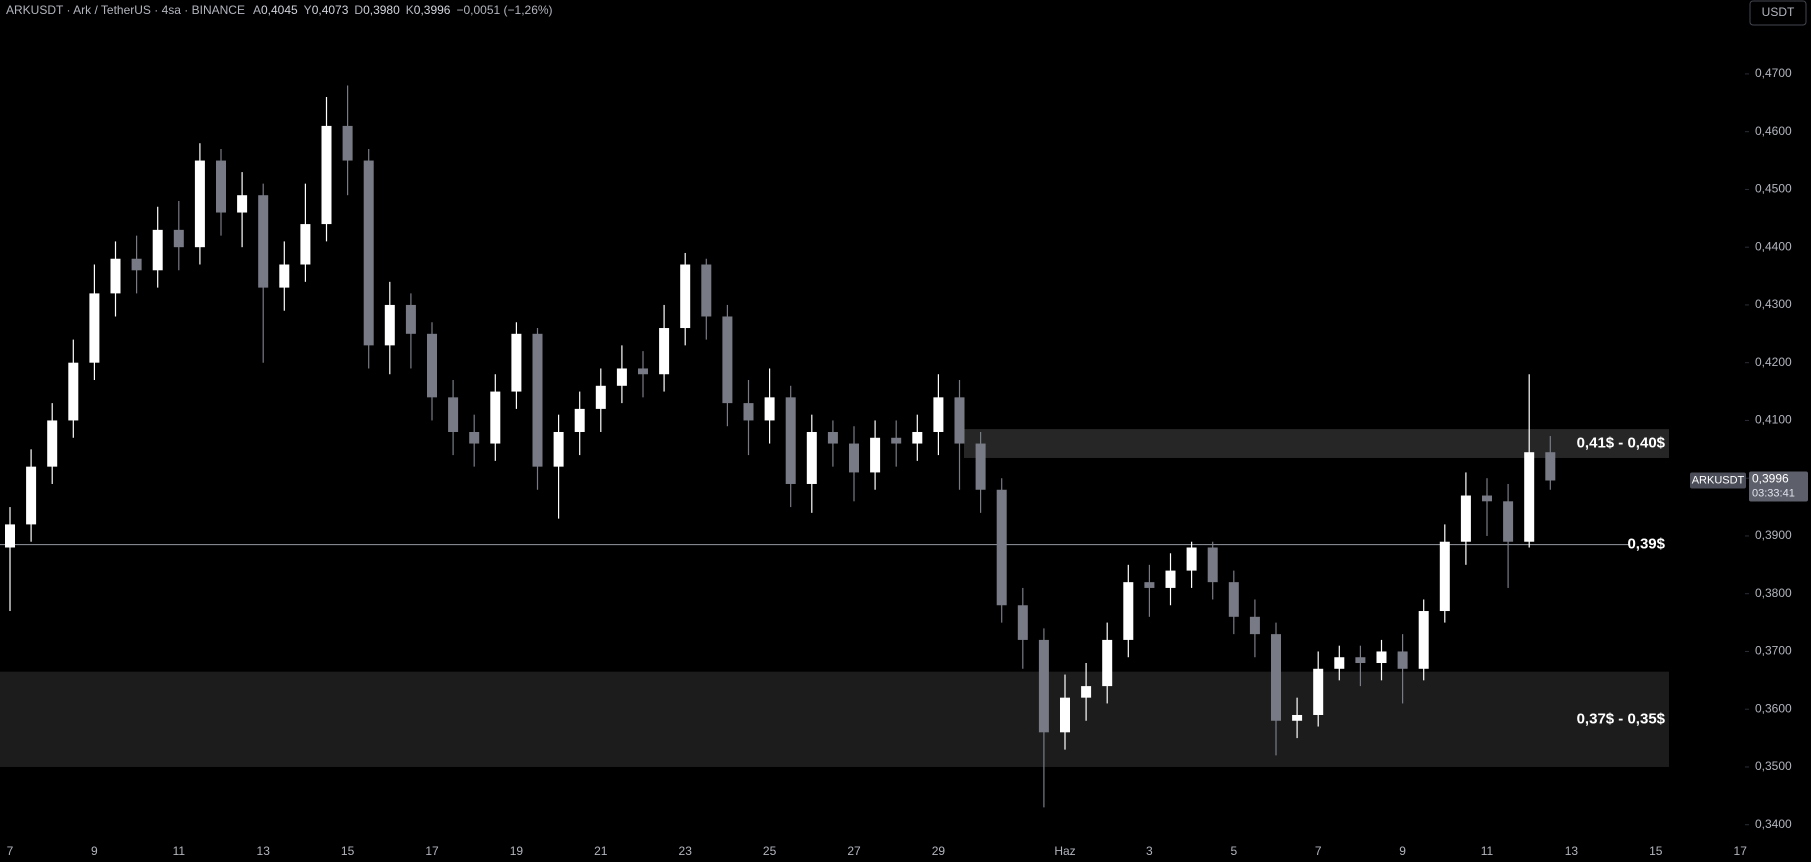 This screenshot has height=862, width=1811. What do you see at coordinates (1773, 493) in the screenshot?
I see `countdown: 03:33:41` at bounding box center [1773, 493].